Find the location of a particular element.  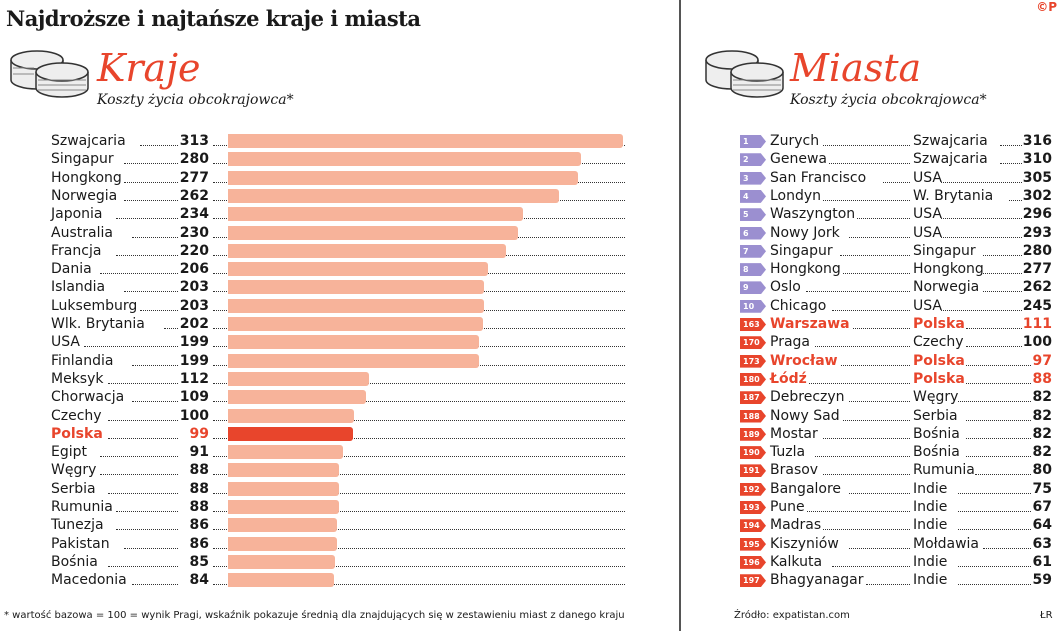

country-value: 203 is located at coordinates (194, 305).